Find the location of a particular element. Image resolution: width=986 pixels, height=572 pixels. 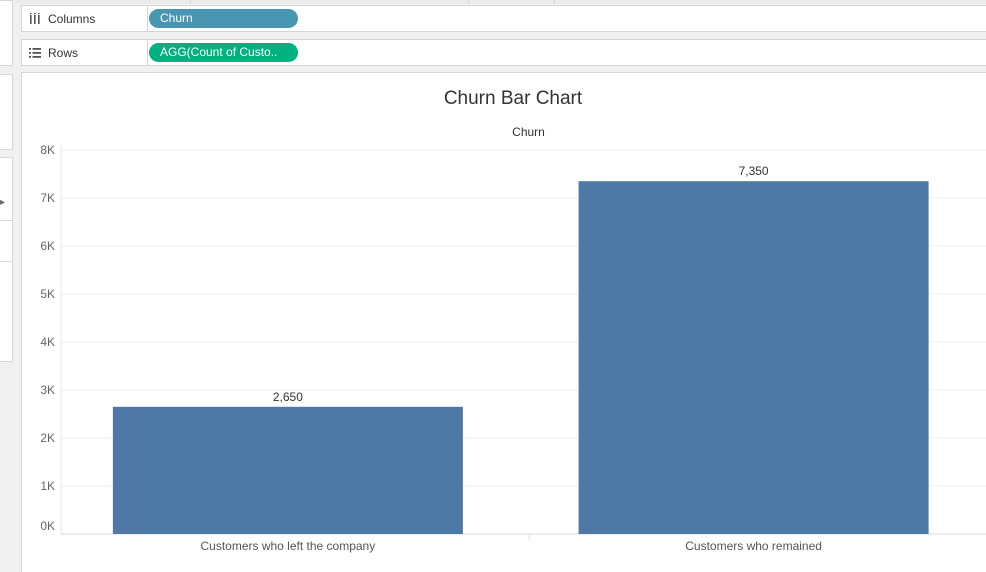

columns-shelf: Columns Churn is located at coordinates (503, 18).